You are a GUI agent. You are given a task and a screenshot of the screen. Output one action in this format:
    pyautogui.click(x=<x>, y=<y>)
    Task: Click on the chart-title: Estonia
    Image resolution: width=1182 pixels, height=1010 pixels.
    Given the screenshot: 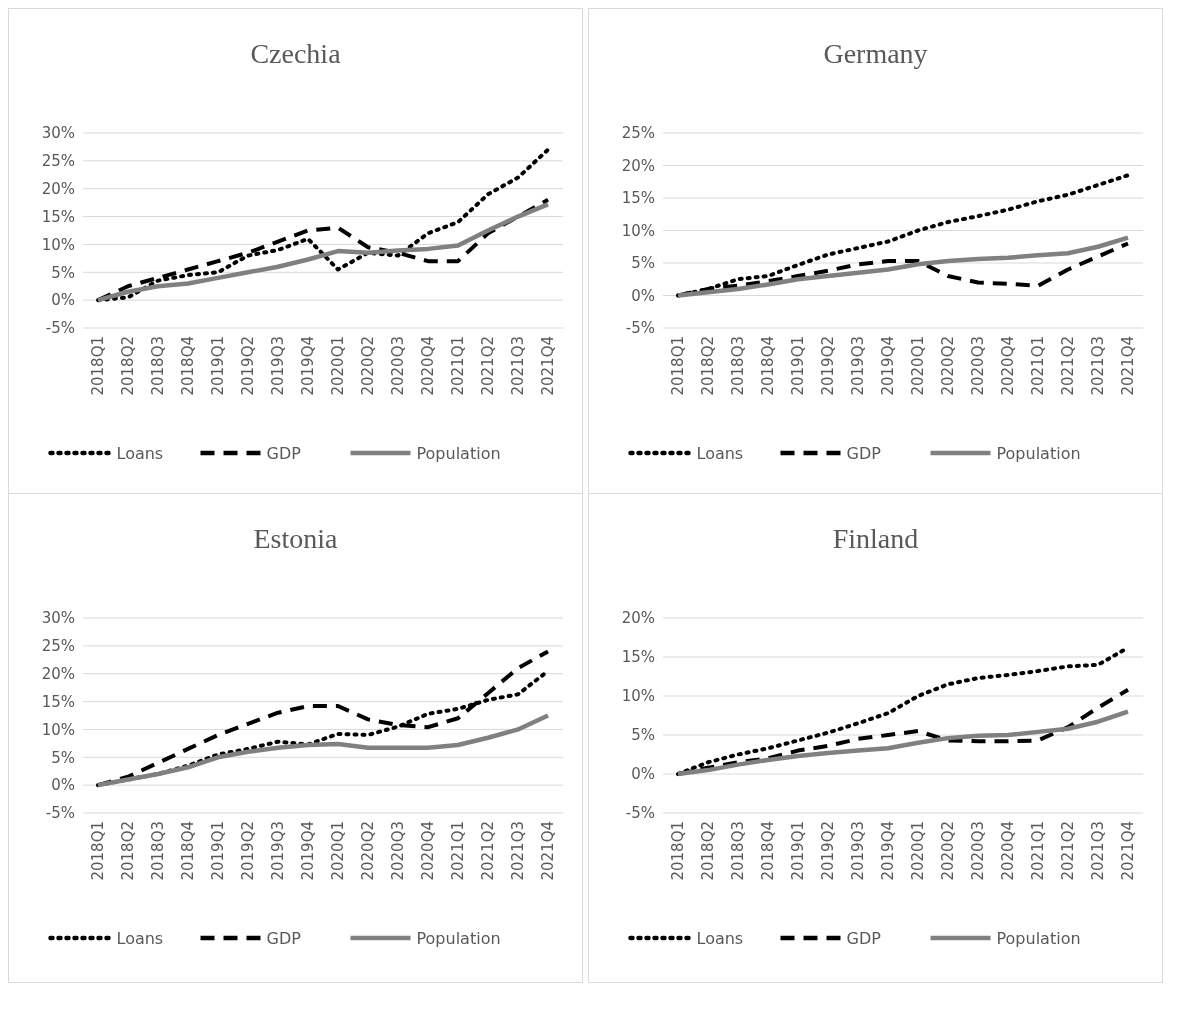 What is the action you would take?
    pyautogui.click(x=296, y=538)
    